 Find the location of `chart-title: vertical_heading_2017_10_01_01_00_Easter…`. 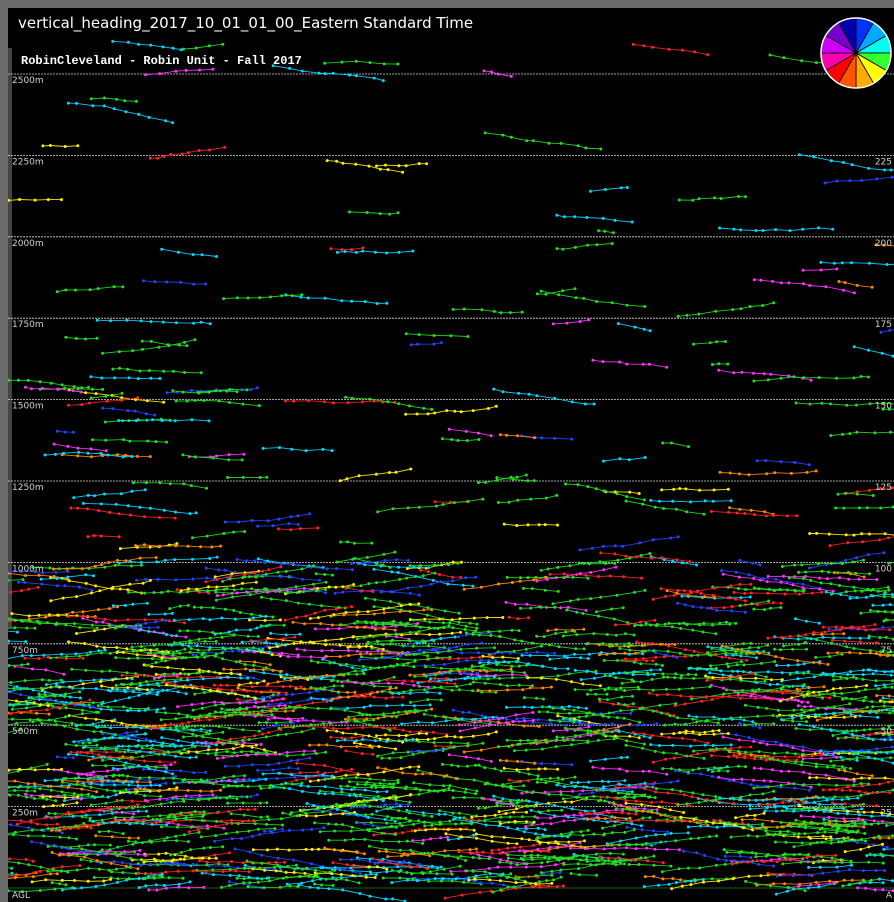

chart-title: vertical_heading_2017_10_01_01_00_Easter… is located at coordinates (246, 23).